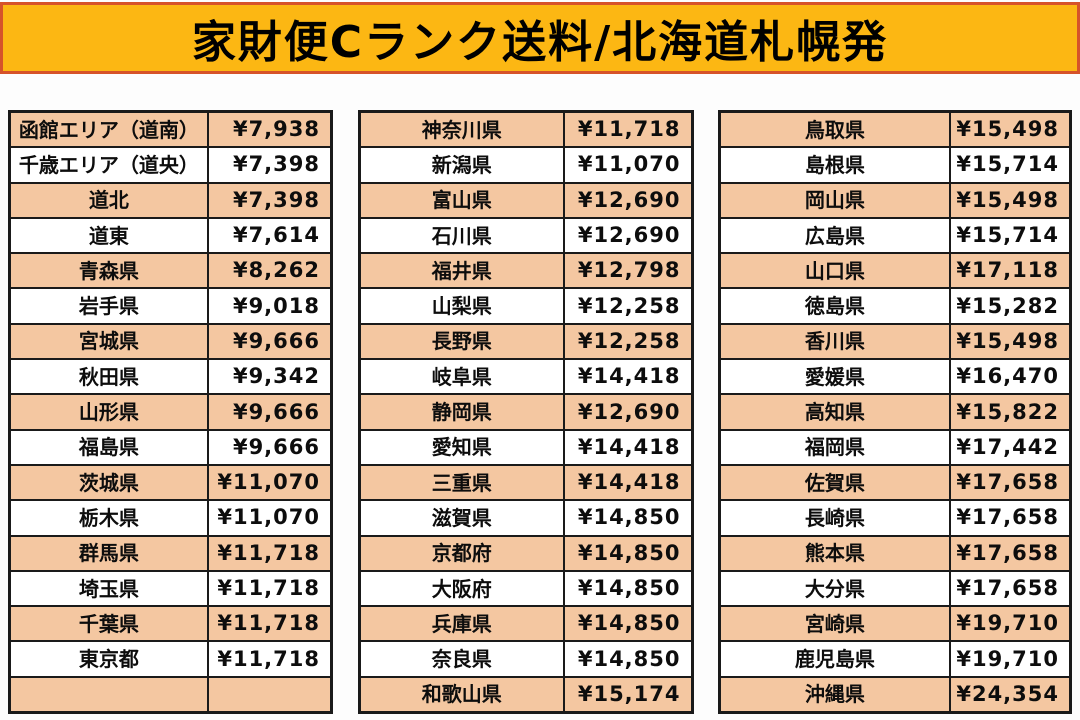  I want to click on price-cell: ¥15,282, so click(1007, 305).